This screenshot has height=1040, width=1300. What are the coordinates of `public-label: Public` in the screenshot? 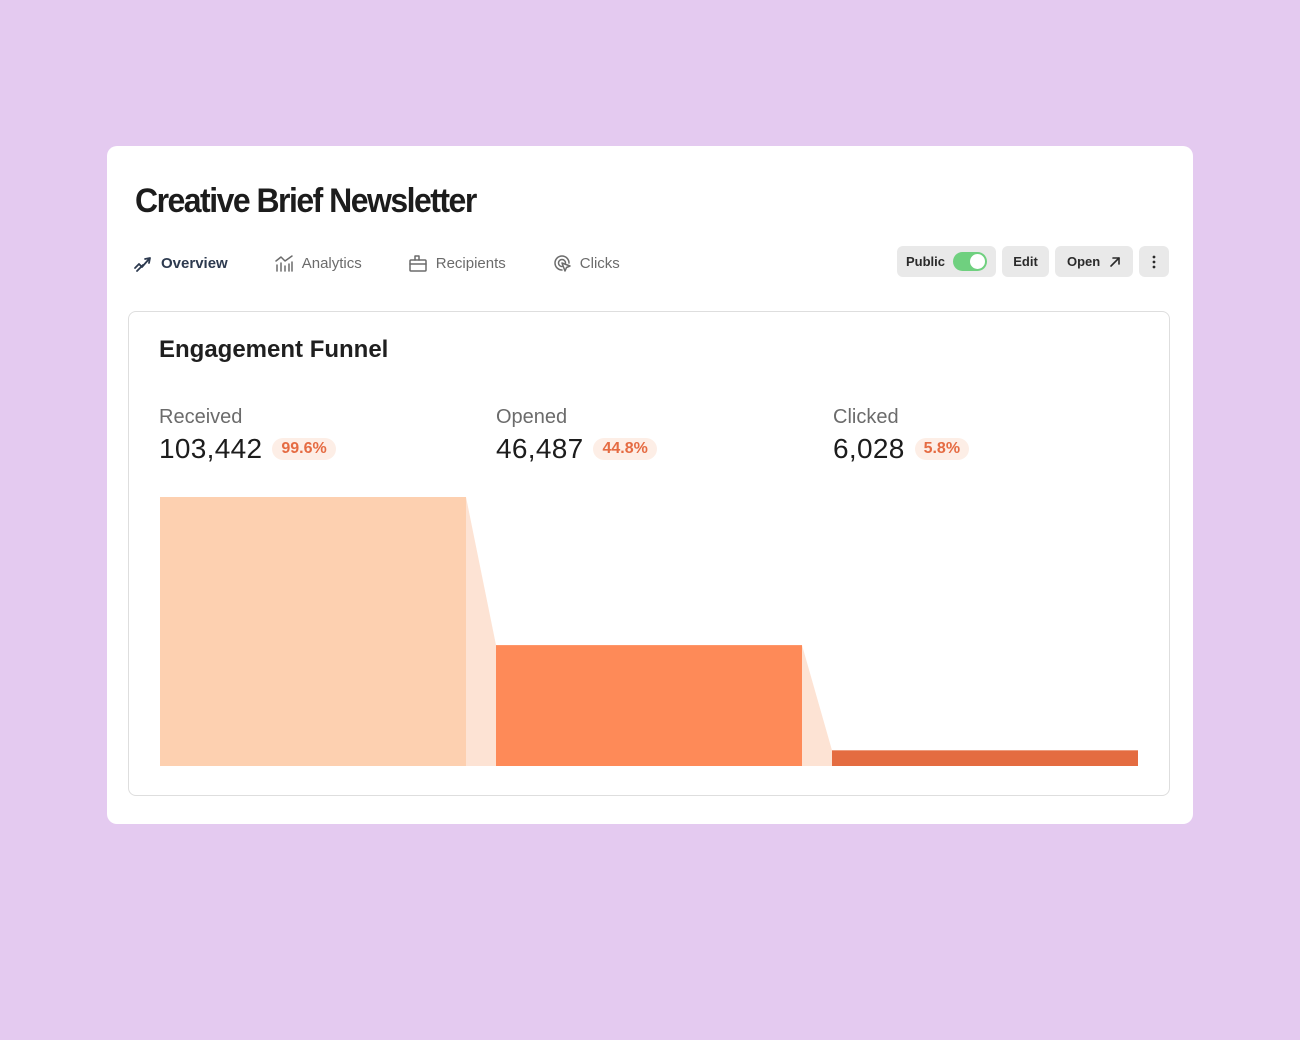 It's located at (926, 261).